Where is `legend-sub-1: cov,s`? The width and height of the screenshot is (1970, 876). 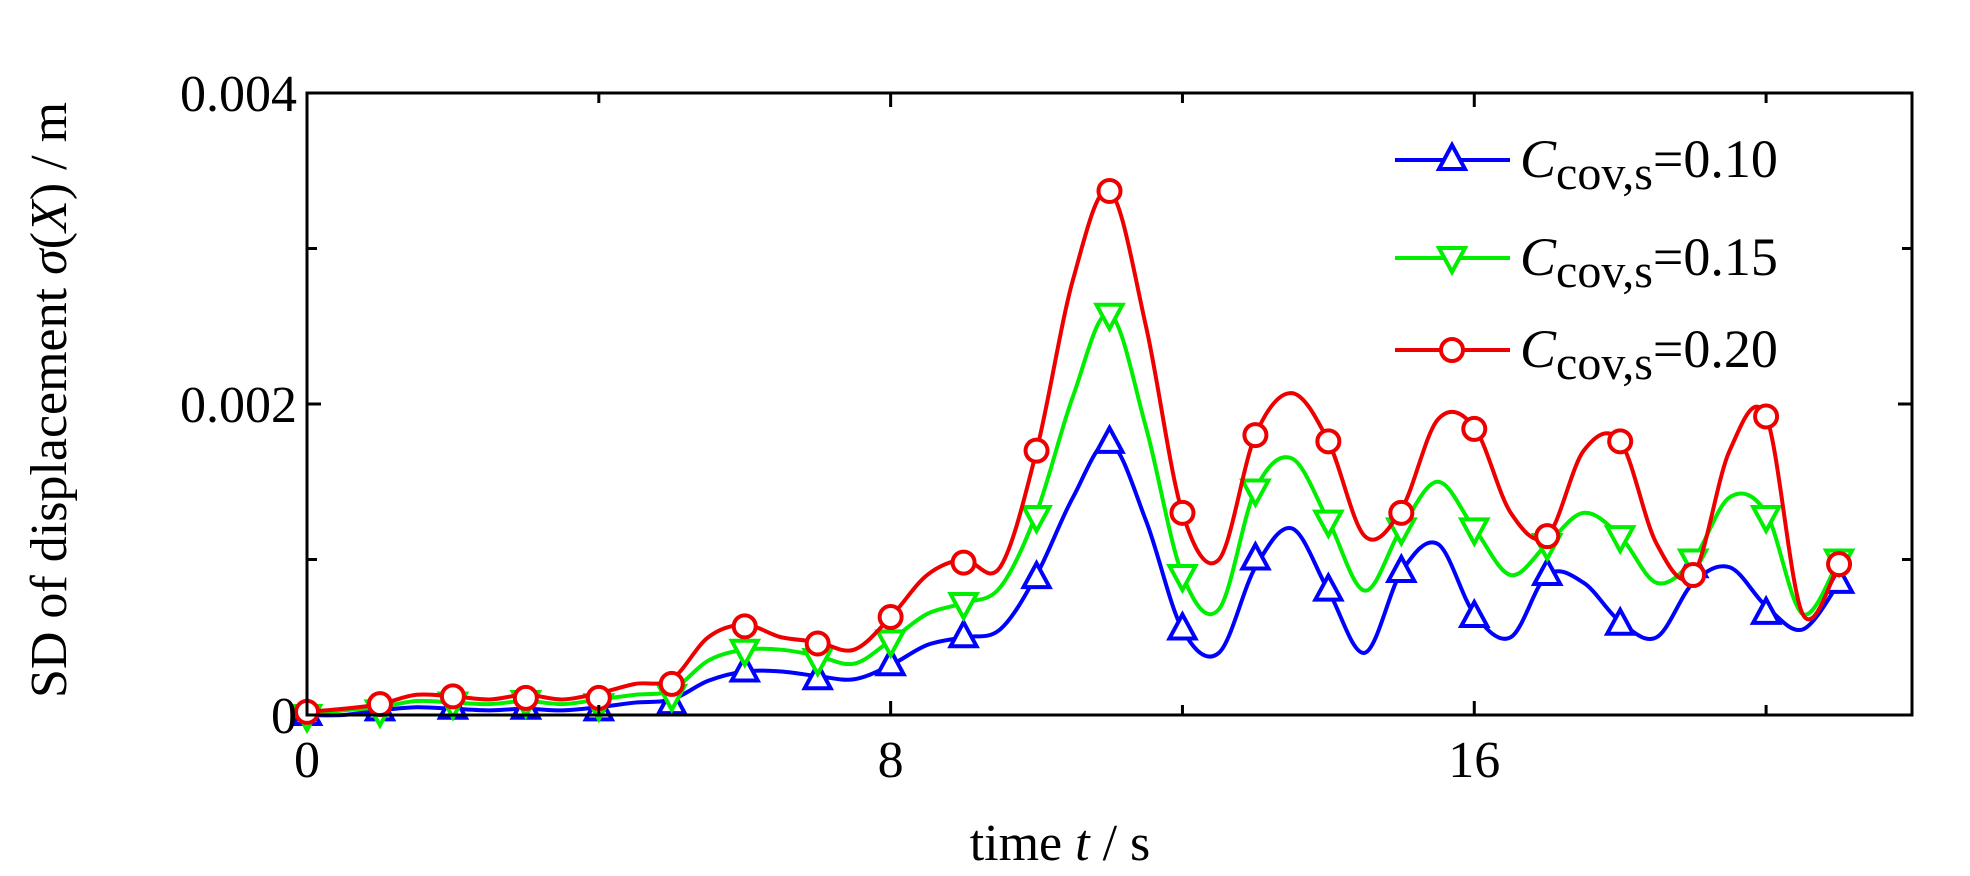 legend-sub-1: cov,s is located at coordinates (1604, 271).